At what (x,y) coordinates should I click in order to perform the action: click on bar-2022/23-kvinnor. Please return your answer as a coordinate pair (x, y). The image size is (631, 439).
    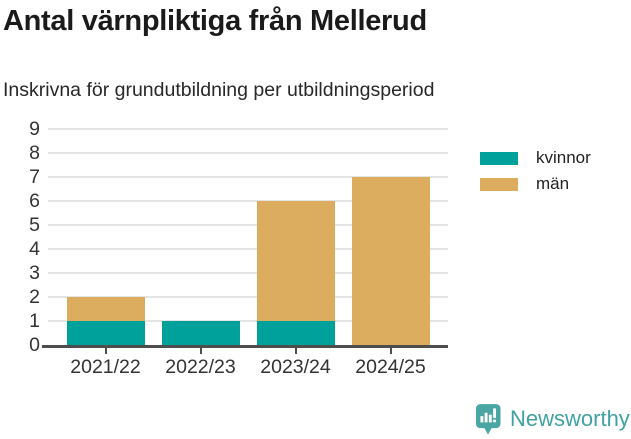
    Looking at the image, I should click on (200, 333).